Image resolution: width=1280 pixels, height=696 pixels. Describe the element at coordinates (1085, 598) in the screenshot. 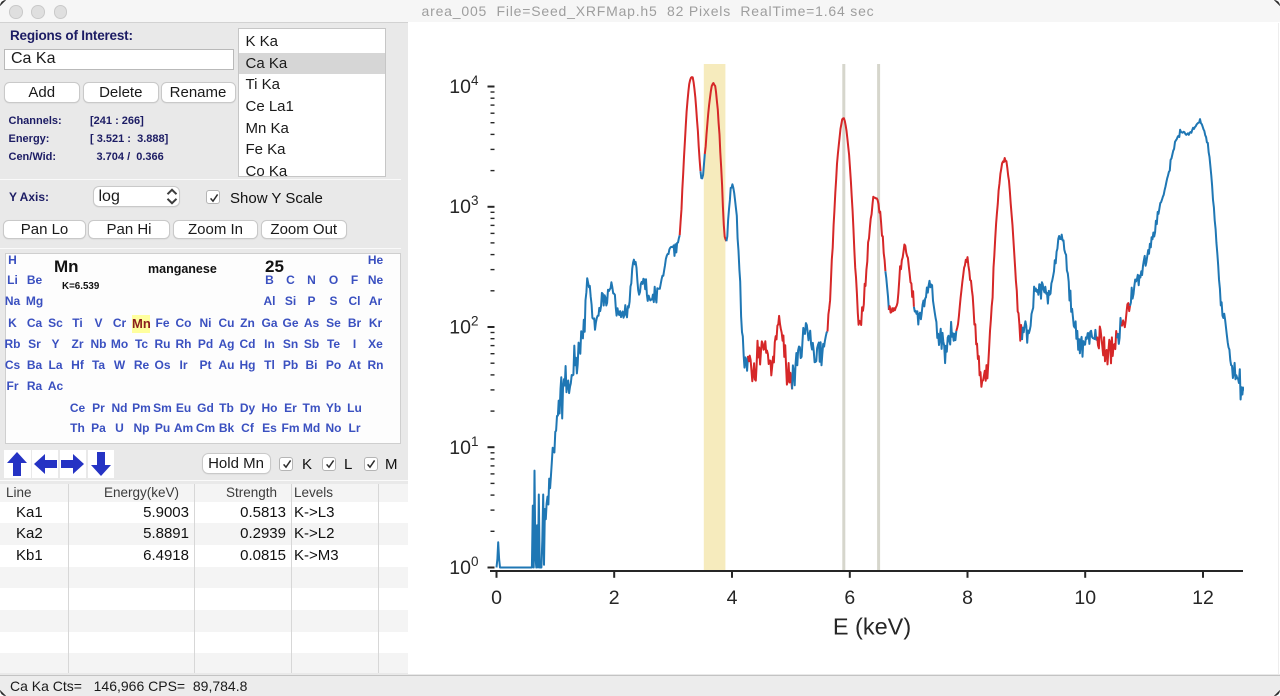

I see `svg-text: 10` at that location.